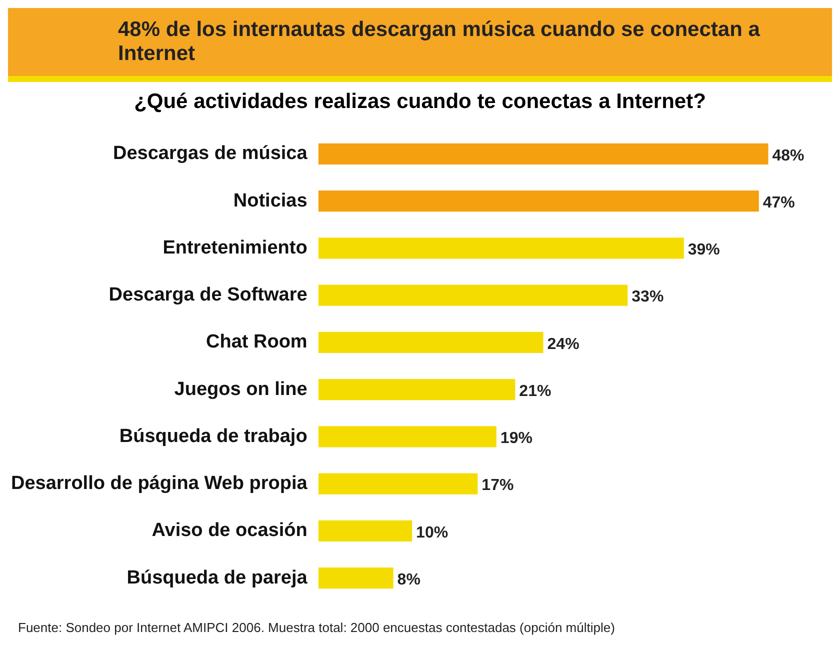 The image size is (840, 671). Describe the element at coordinates (235, 247) in the screenshot. I see `y-tick-label: Entretenimiento` at that location.